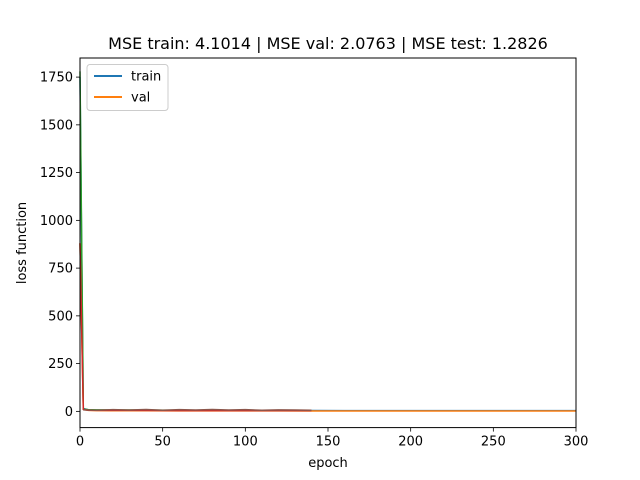 The image size is (640, 480). What do you see at coordinates (245, 442) in the screenshot?
I see `x-tick-label: 100` at bounding box center [245, 442].